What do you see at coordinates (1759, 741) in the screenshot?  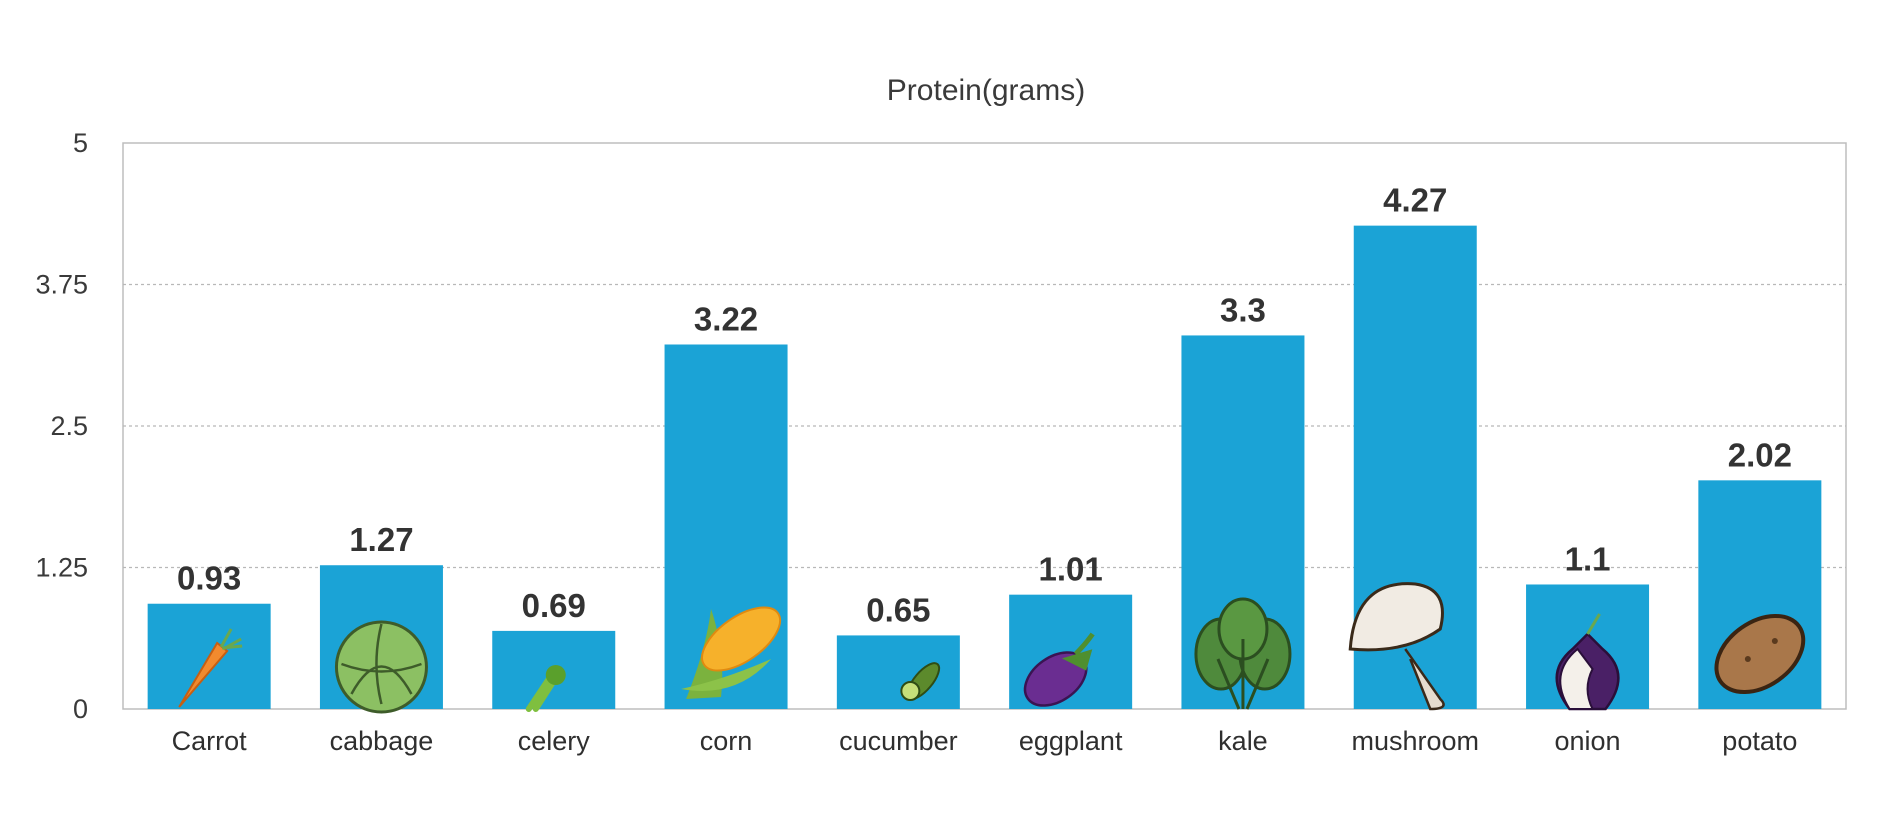 I see `x-tick-label: potato` at bounding box center [1759, 741].